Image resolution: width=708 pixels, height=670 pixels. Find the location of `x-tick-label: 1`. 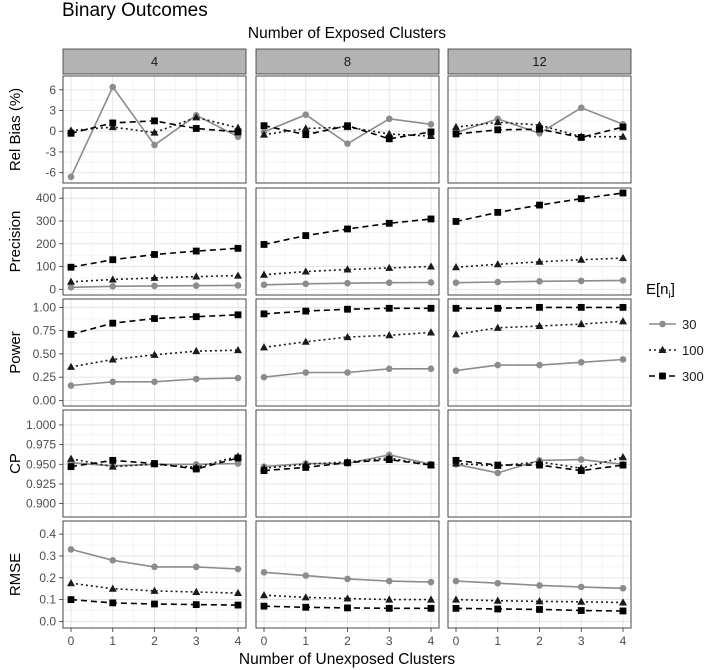

x-tick-label: 1 is located at coordinates (305, 641).